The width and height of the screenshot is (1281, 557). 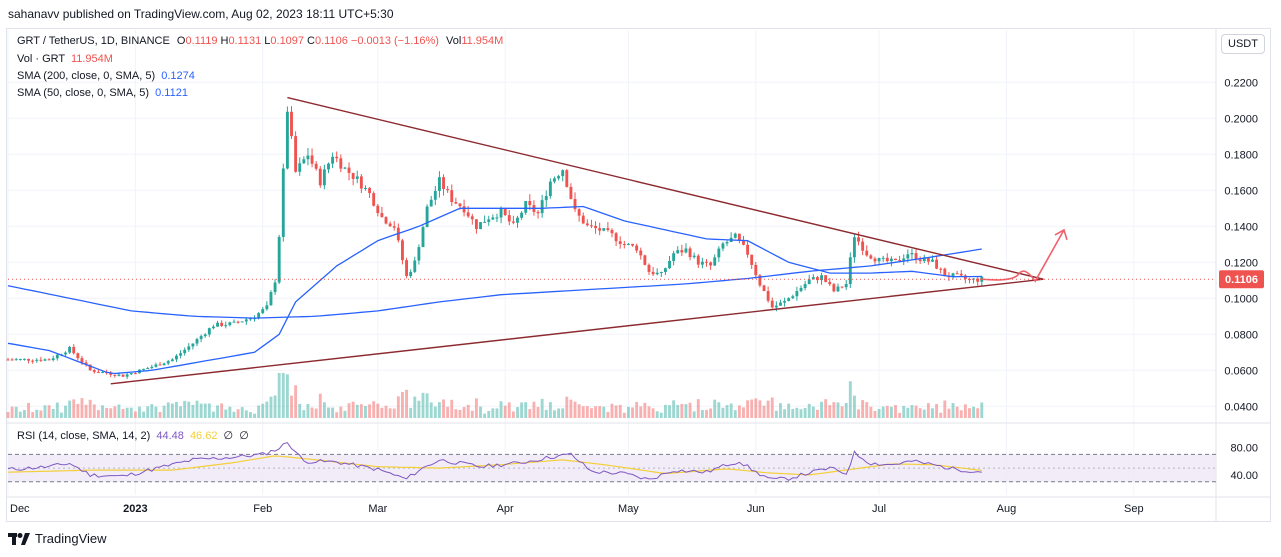 I want to click on price-tick-label: 0.1400, so click(x=1241, y=227).